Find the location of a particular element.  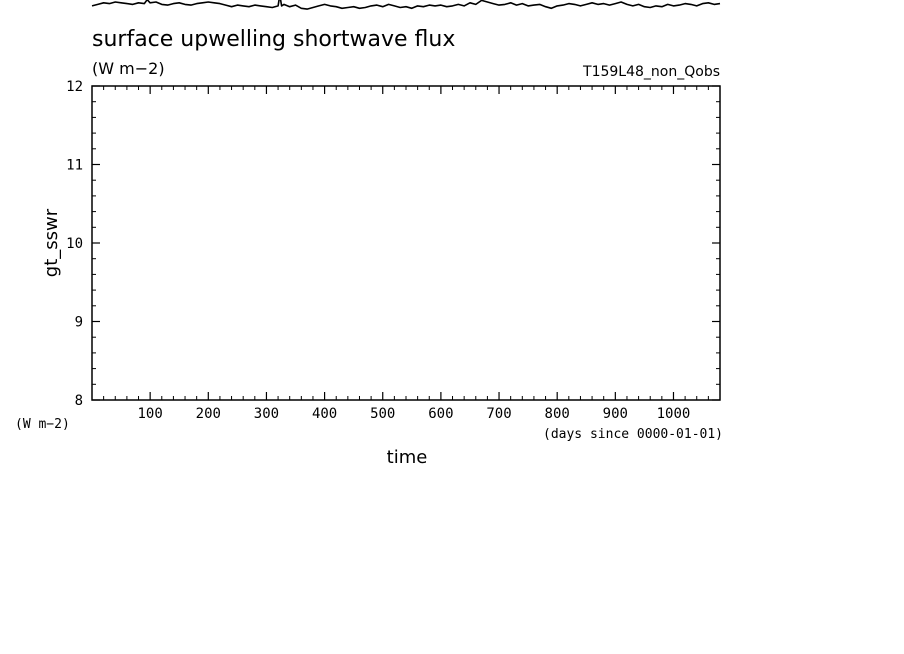

x-tick-labels: 100 200 300 400 500 600 700 800 900 1000 is located at coordinates (413, 414).